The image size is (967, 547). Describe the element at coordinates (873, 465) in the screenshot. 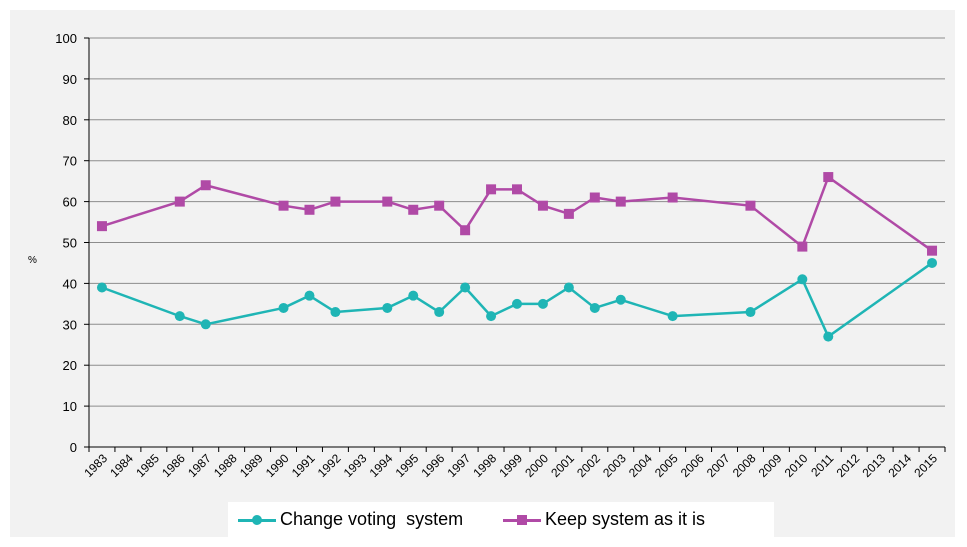

I see `x-tick-label: 2013` at that location.